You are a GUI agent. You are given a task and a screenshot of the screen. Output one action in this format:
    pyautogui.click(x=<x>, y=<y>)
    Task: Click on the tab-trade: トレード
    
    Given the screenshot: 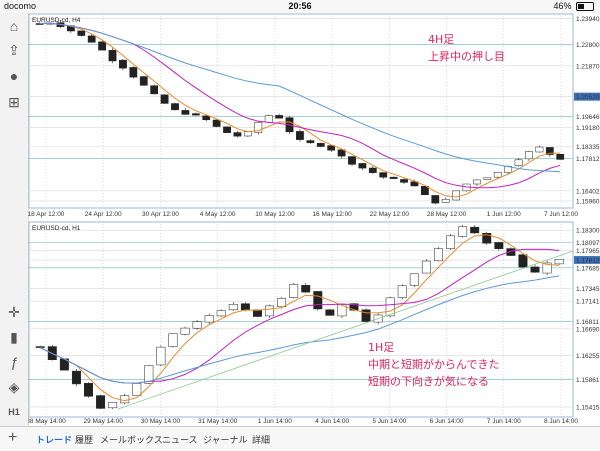 What is the action you would take?
    pyautogui.click(x=54, y=440)
    